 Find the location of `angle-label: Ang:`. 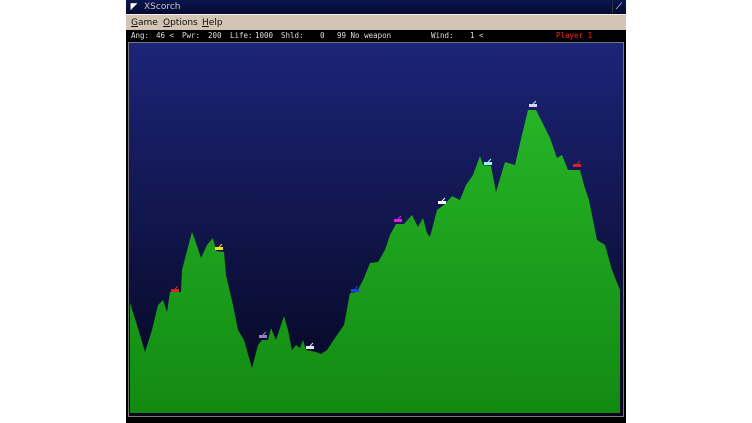

angle-label: Ang: is located at coordinates (140, 35).